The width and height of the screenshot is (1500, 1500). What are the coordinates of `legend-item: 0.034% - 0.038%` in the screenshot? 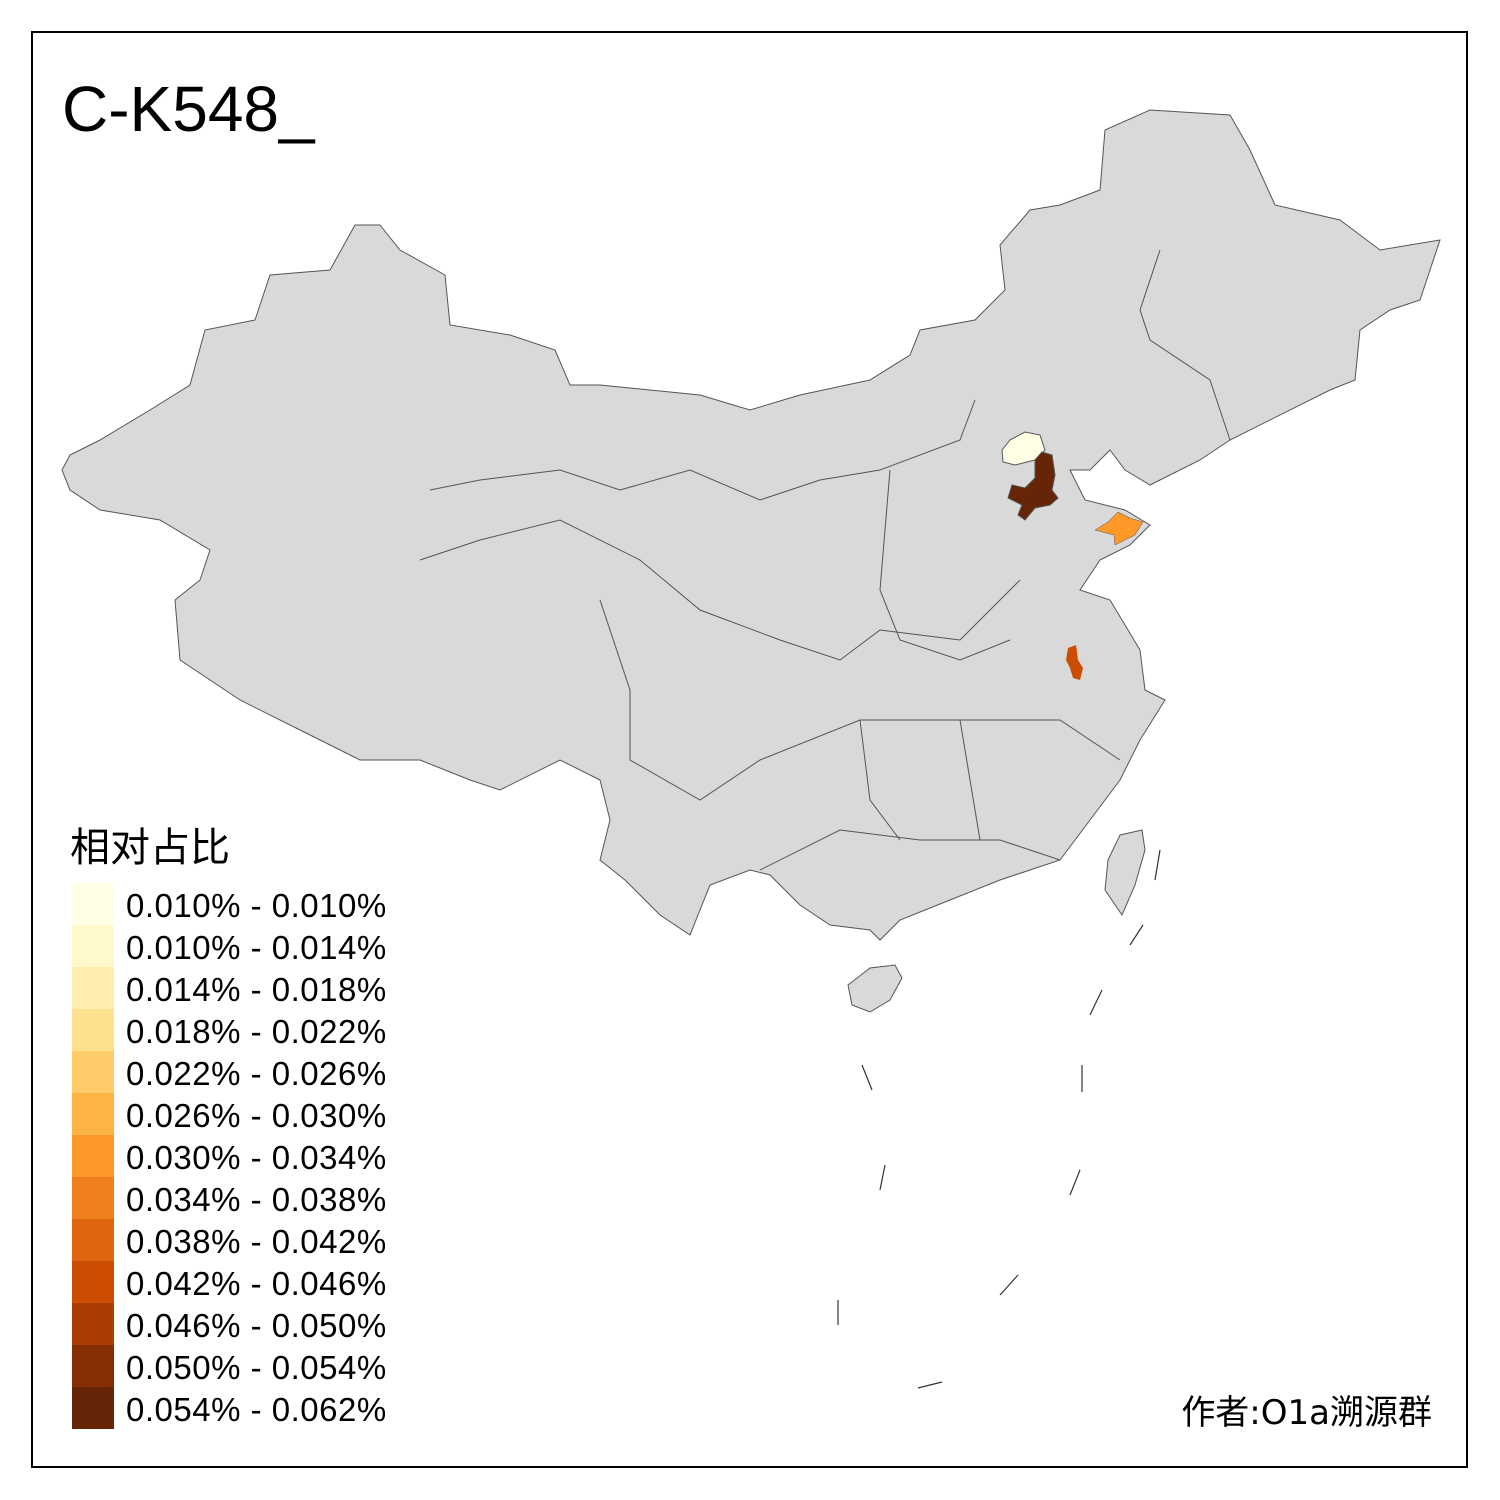 It's located at (229, 1198).